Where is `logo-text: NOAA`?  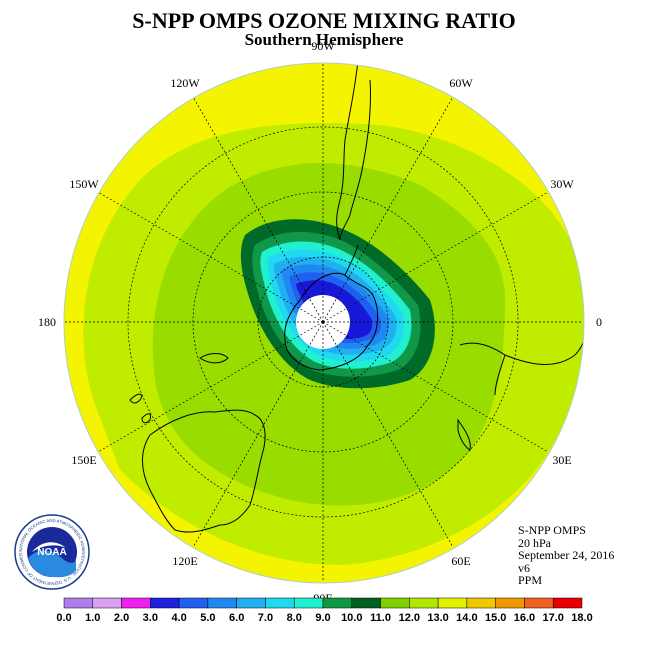 logo-text: NOAA is located at coordinates (51, 552).